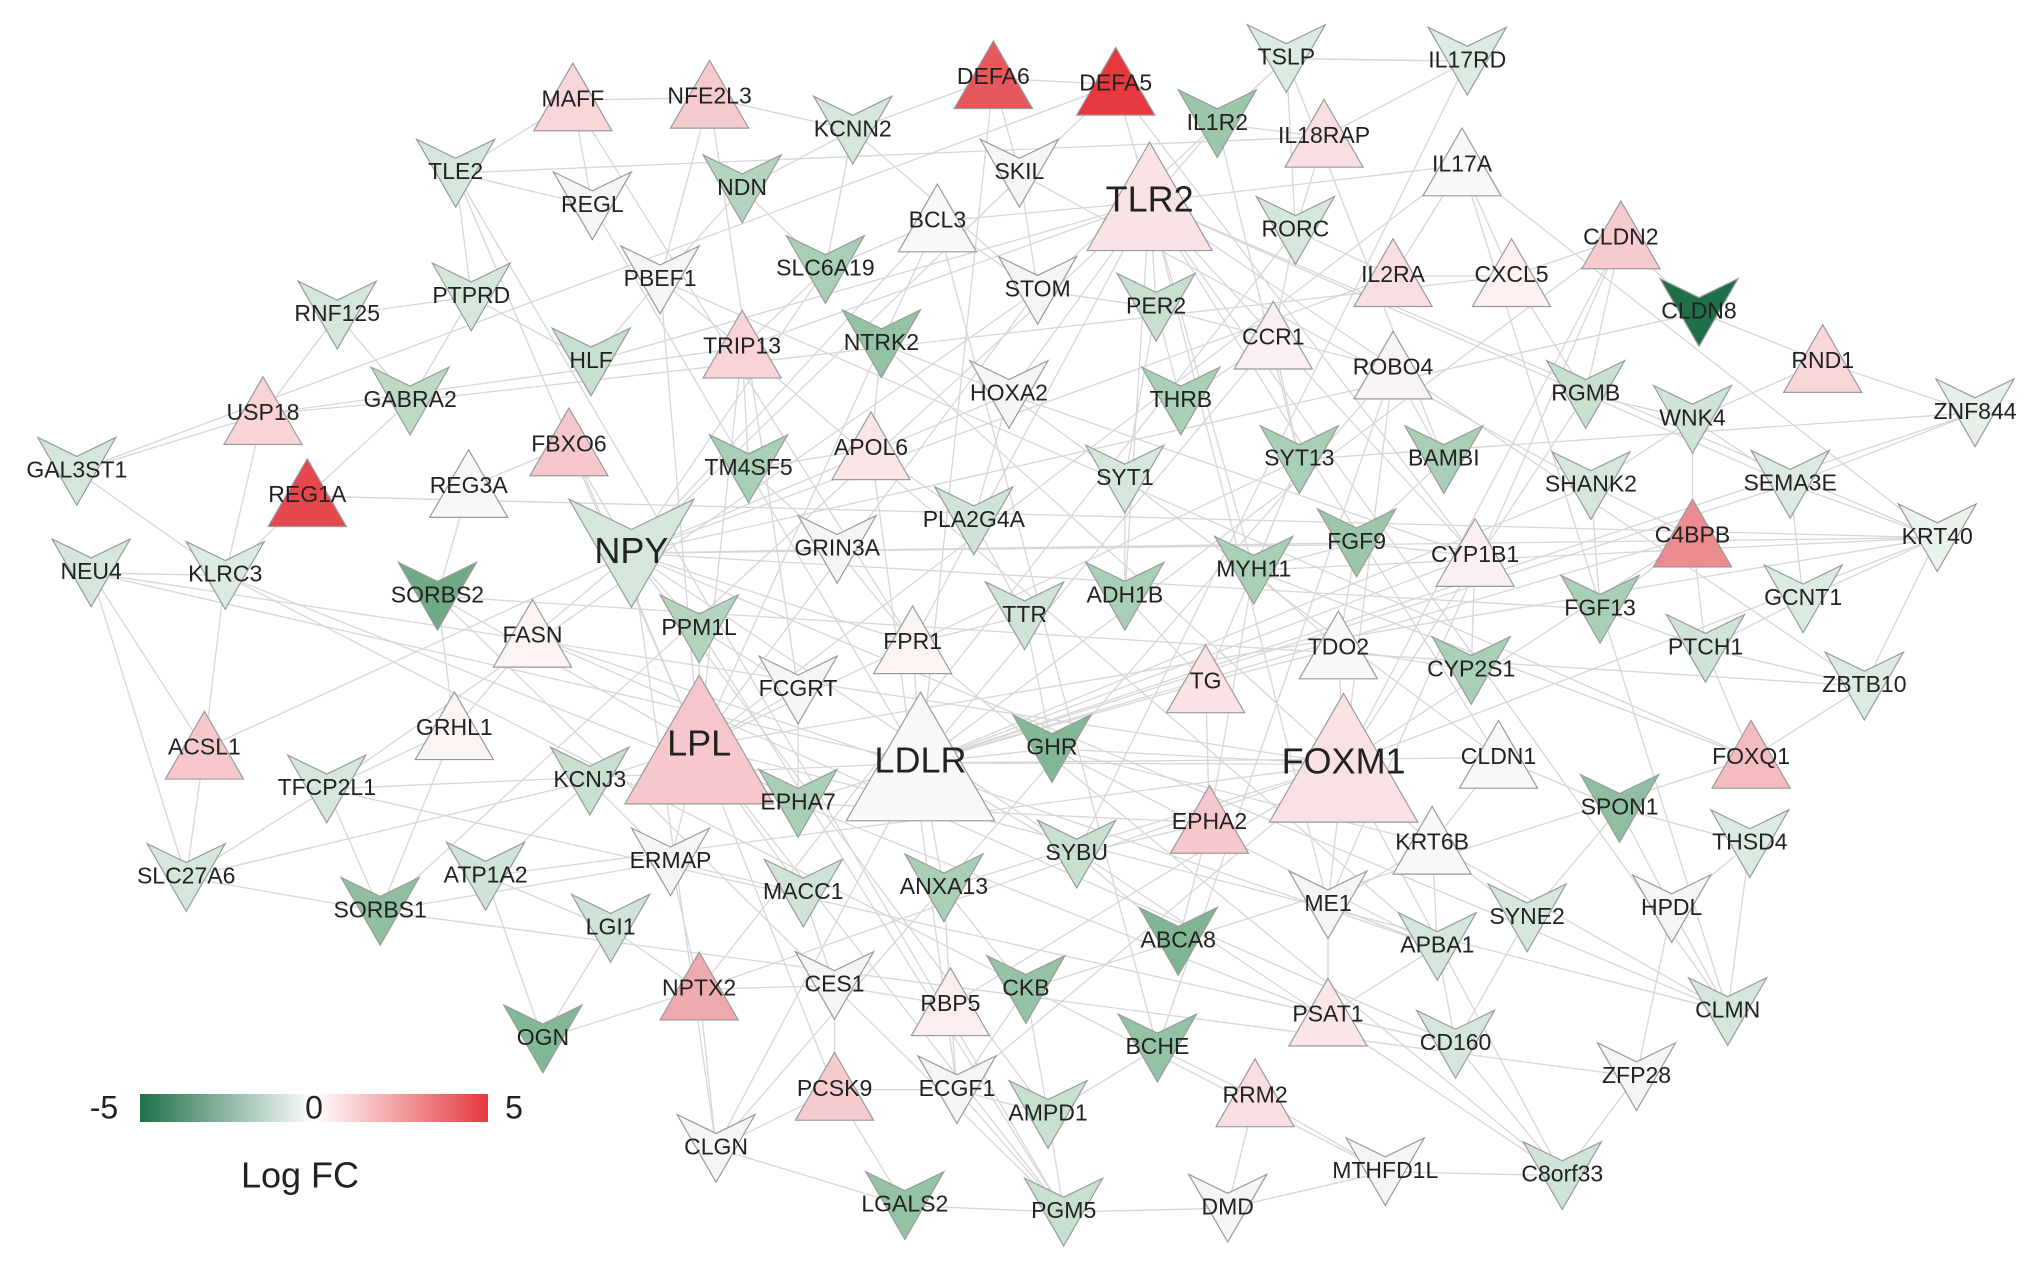  I want to click on node-label: HPDL, so click(1672, 907).